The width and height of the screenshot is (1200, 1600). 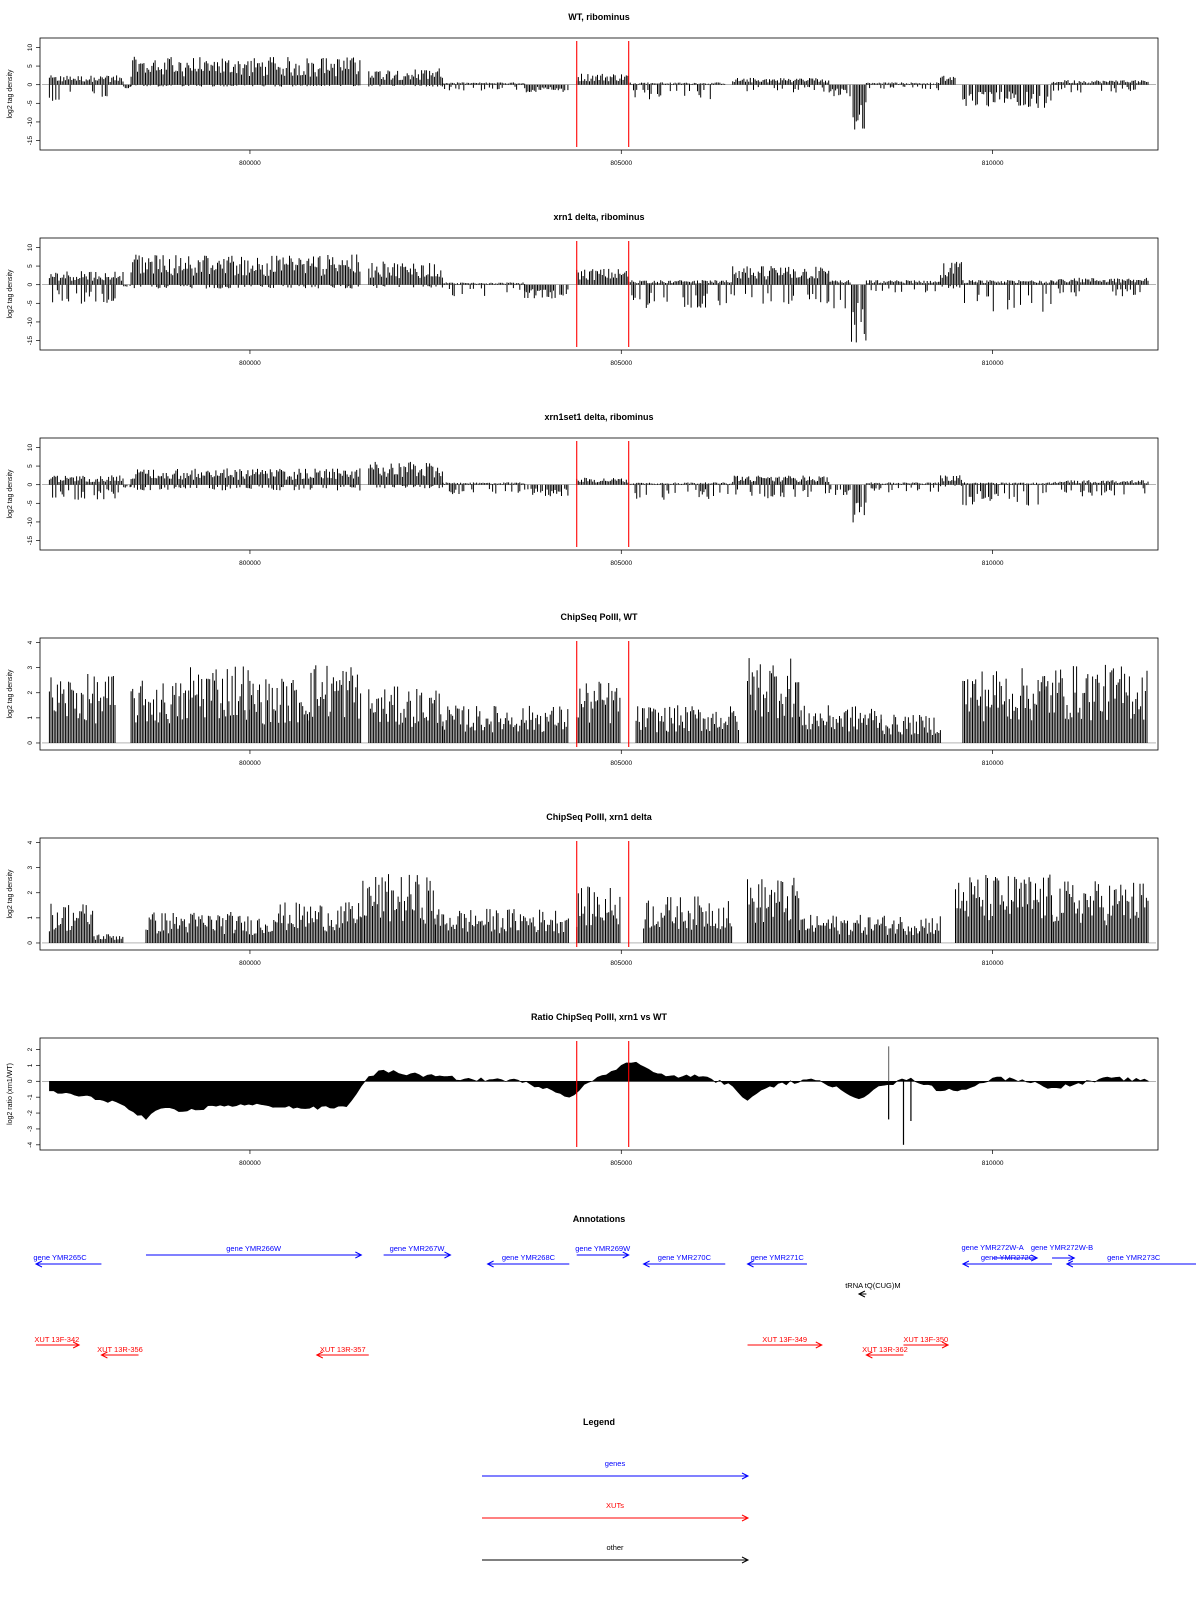 I want to click on xut-label: XUT 13R-357, so click(x=343, y=1349).